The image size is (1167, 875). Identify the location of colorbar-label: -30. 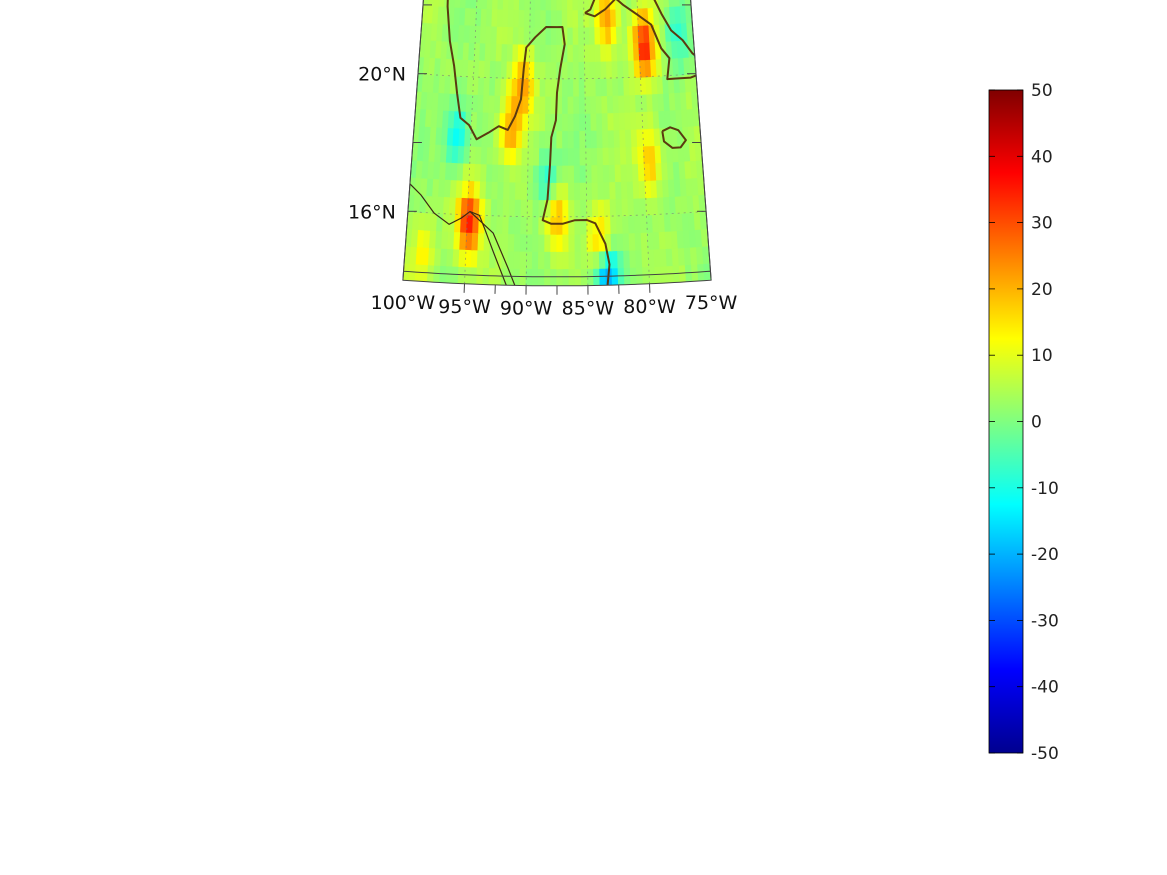
(1045, 621).